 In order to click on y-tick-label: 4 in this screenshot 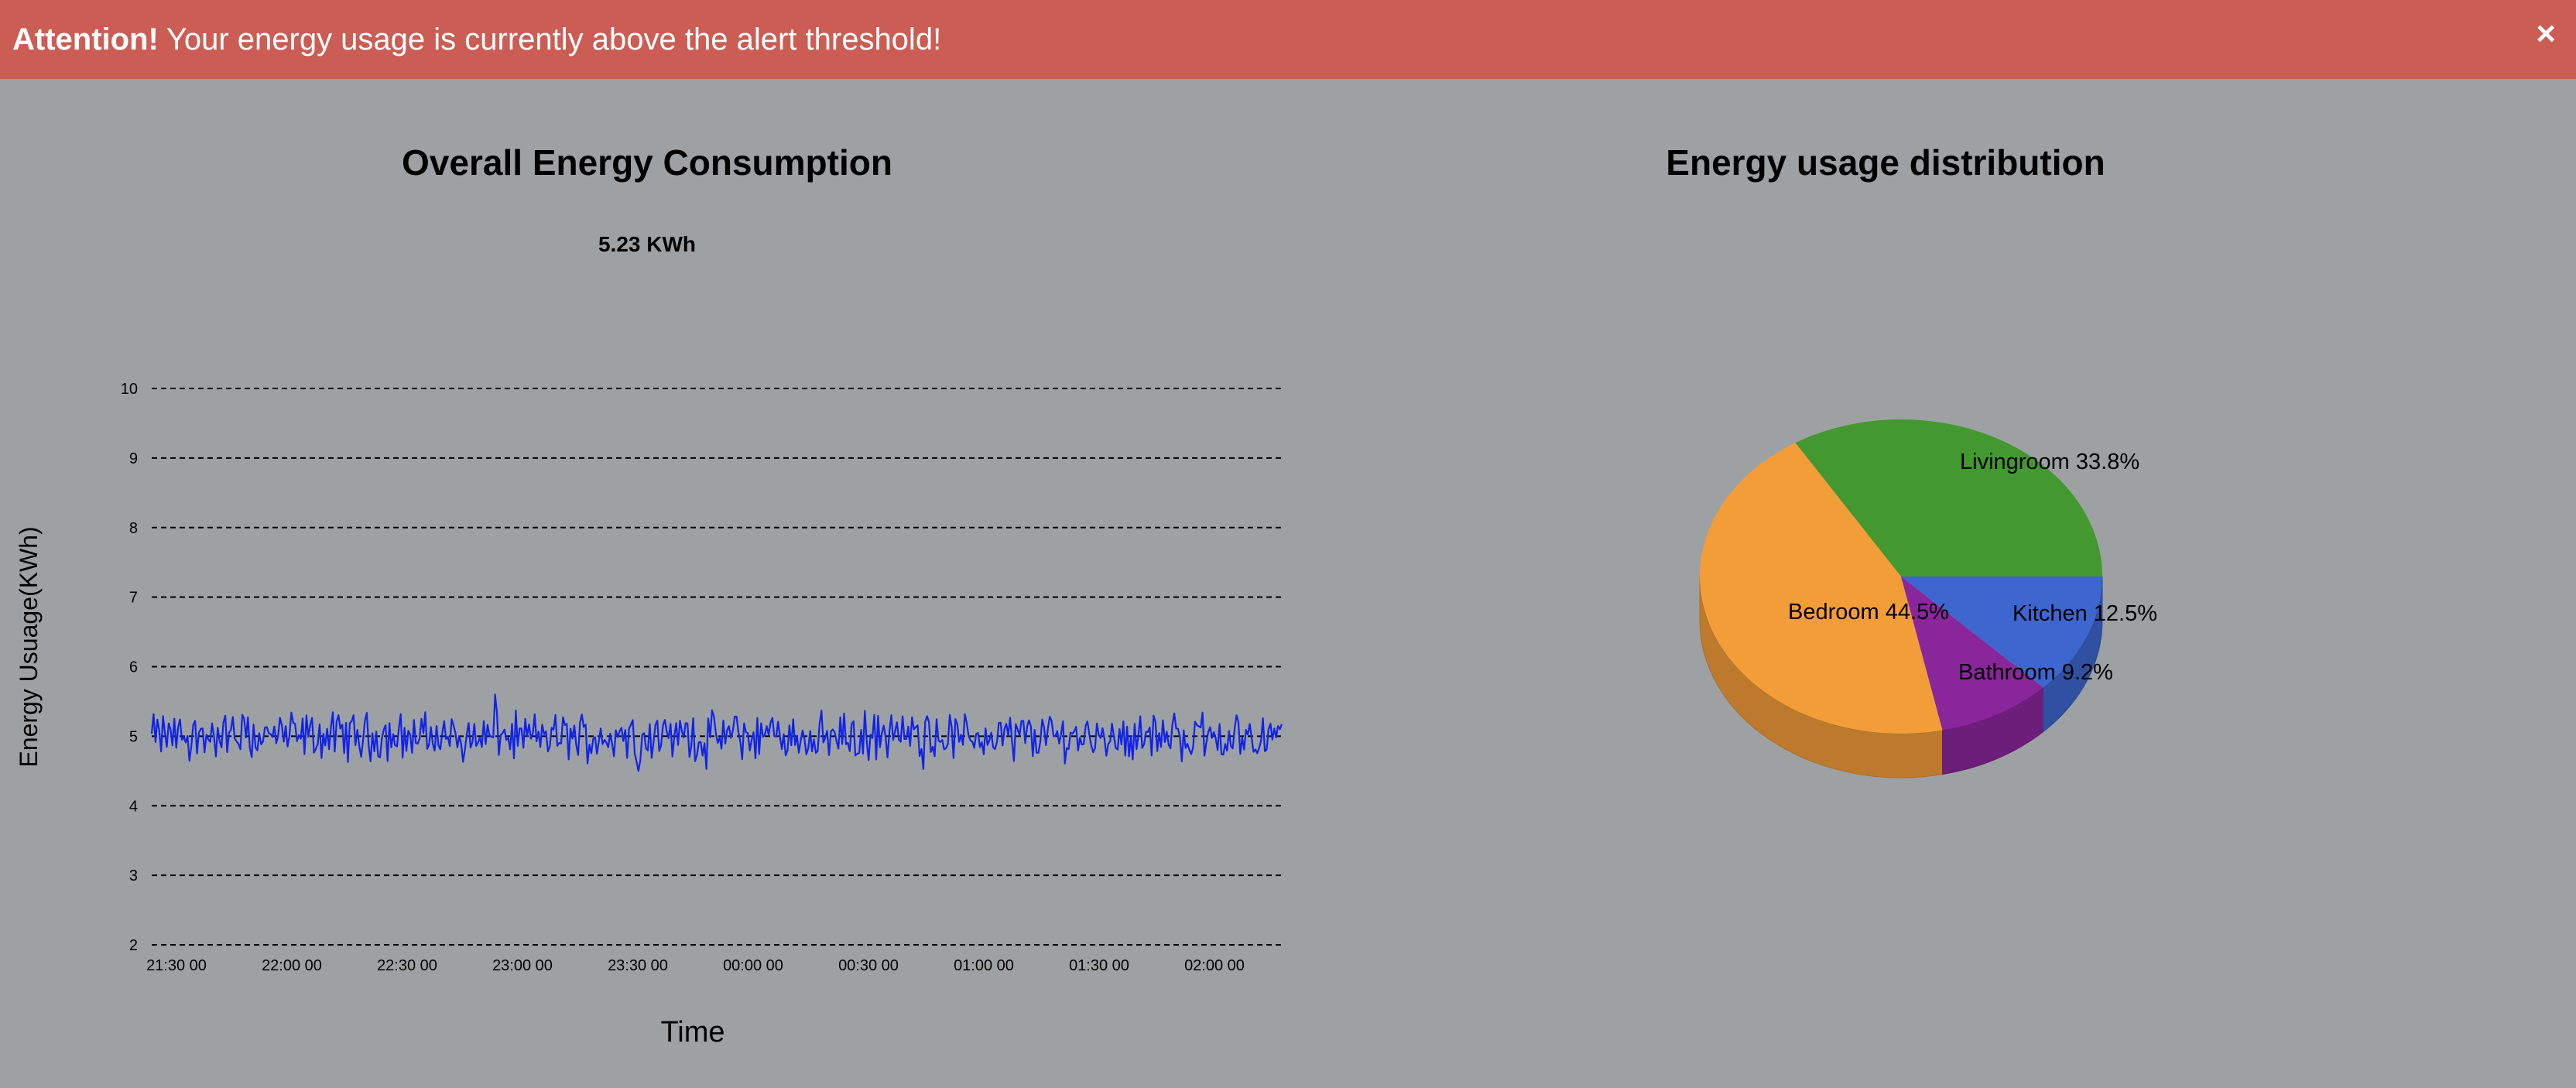, I will do `click(133, 806)`.